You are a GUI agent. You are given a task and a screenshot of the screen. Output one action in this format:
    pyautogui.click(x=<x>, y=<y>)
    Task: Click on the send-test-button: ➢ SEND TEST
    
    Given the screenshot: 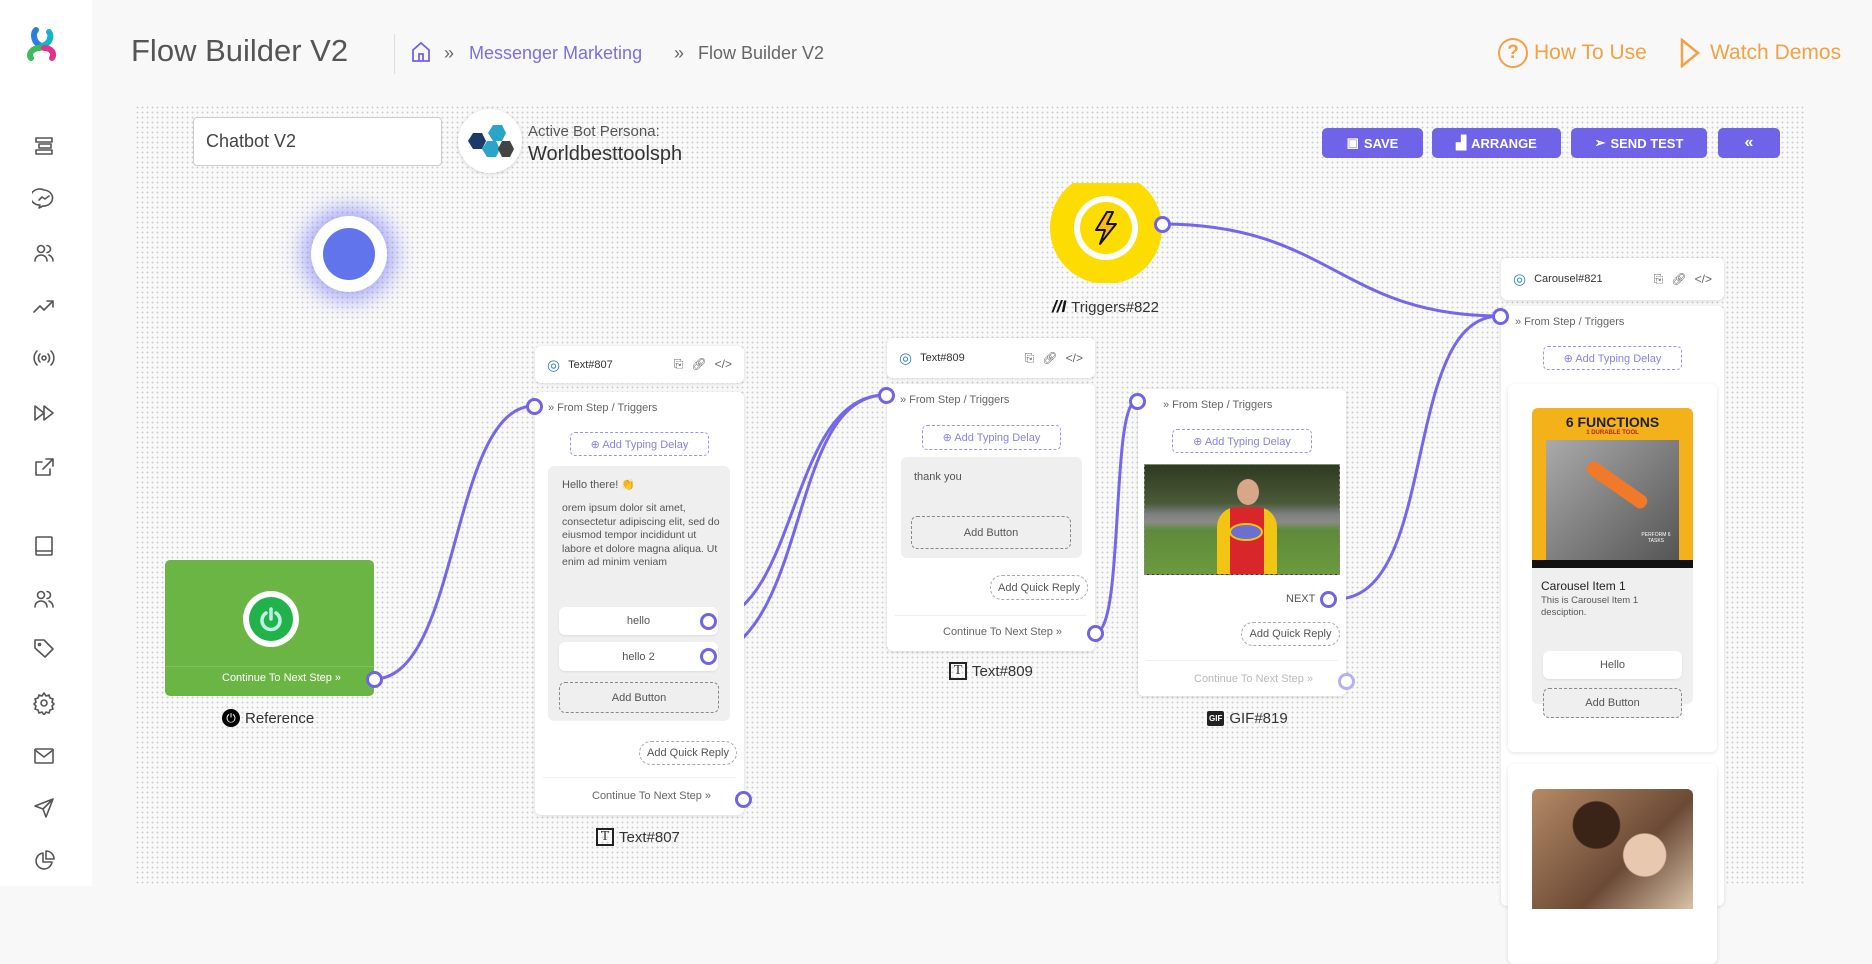 What is the action you would take?
    pyautogui.click(x=1639, y=143)
    